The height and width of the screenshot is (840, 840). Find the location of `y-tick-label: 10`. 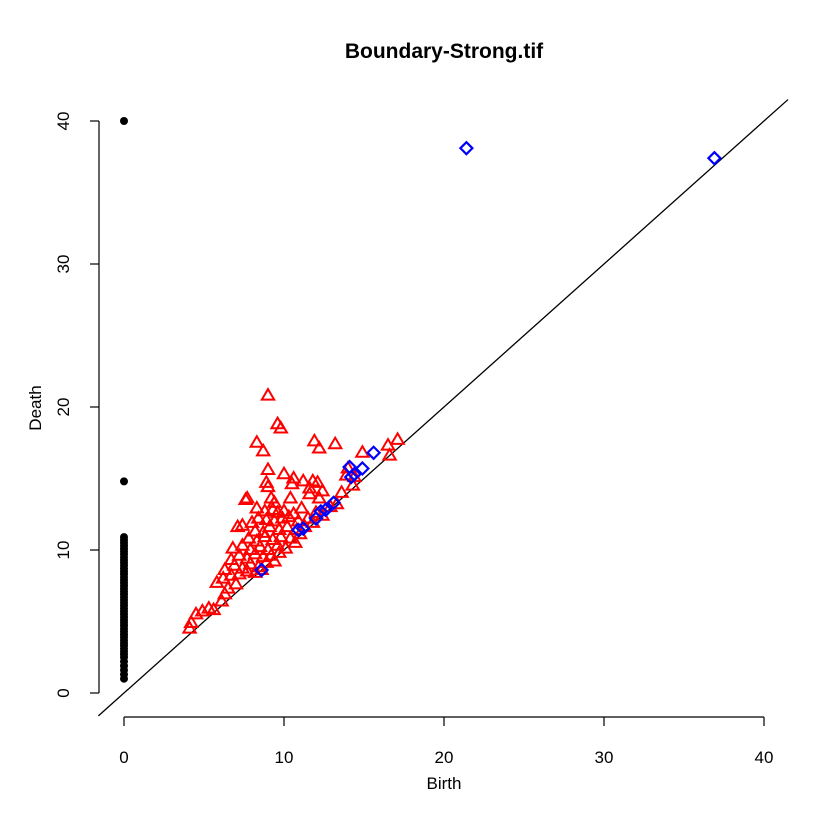

y-tick-label: 10 is located at coordinates (63, 550).